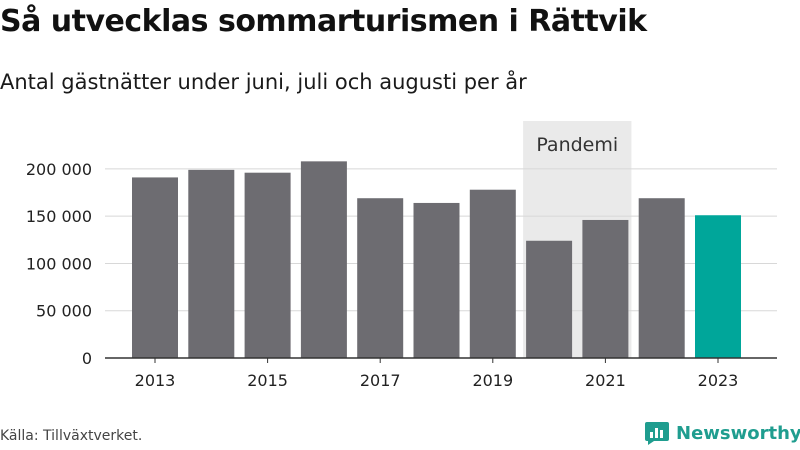 This screenshot has height=450, width=800. I want to click on source-note: Källa: Tillväxtverket., so click(71, 436).